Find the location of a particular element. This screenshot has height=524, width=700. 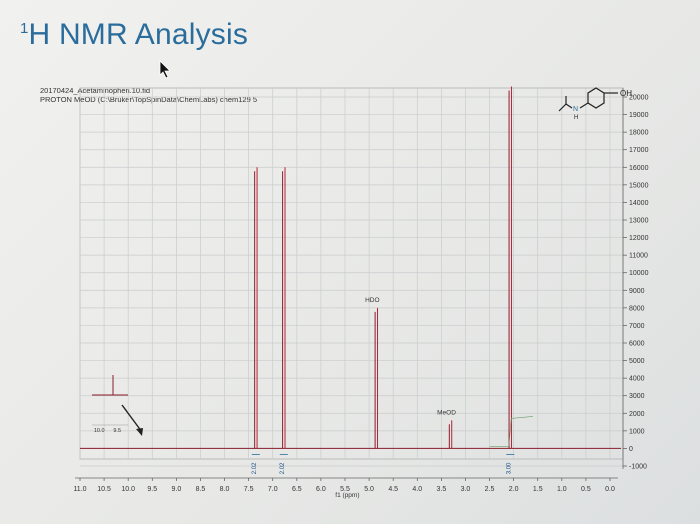

y-tick-label: 12000 is located at coordinates (639, 238).